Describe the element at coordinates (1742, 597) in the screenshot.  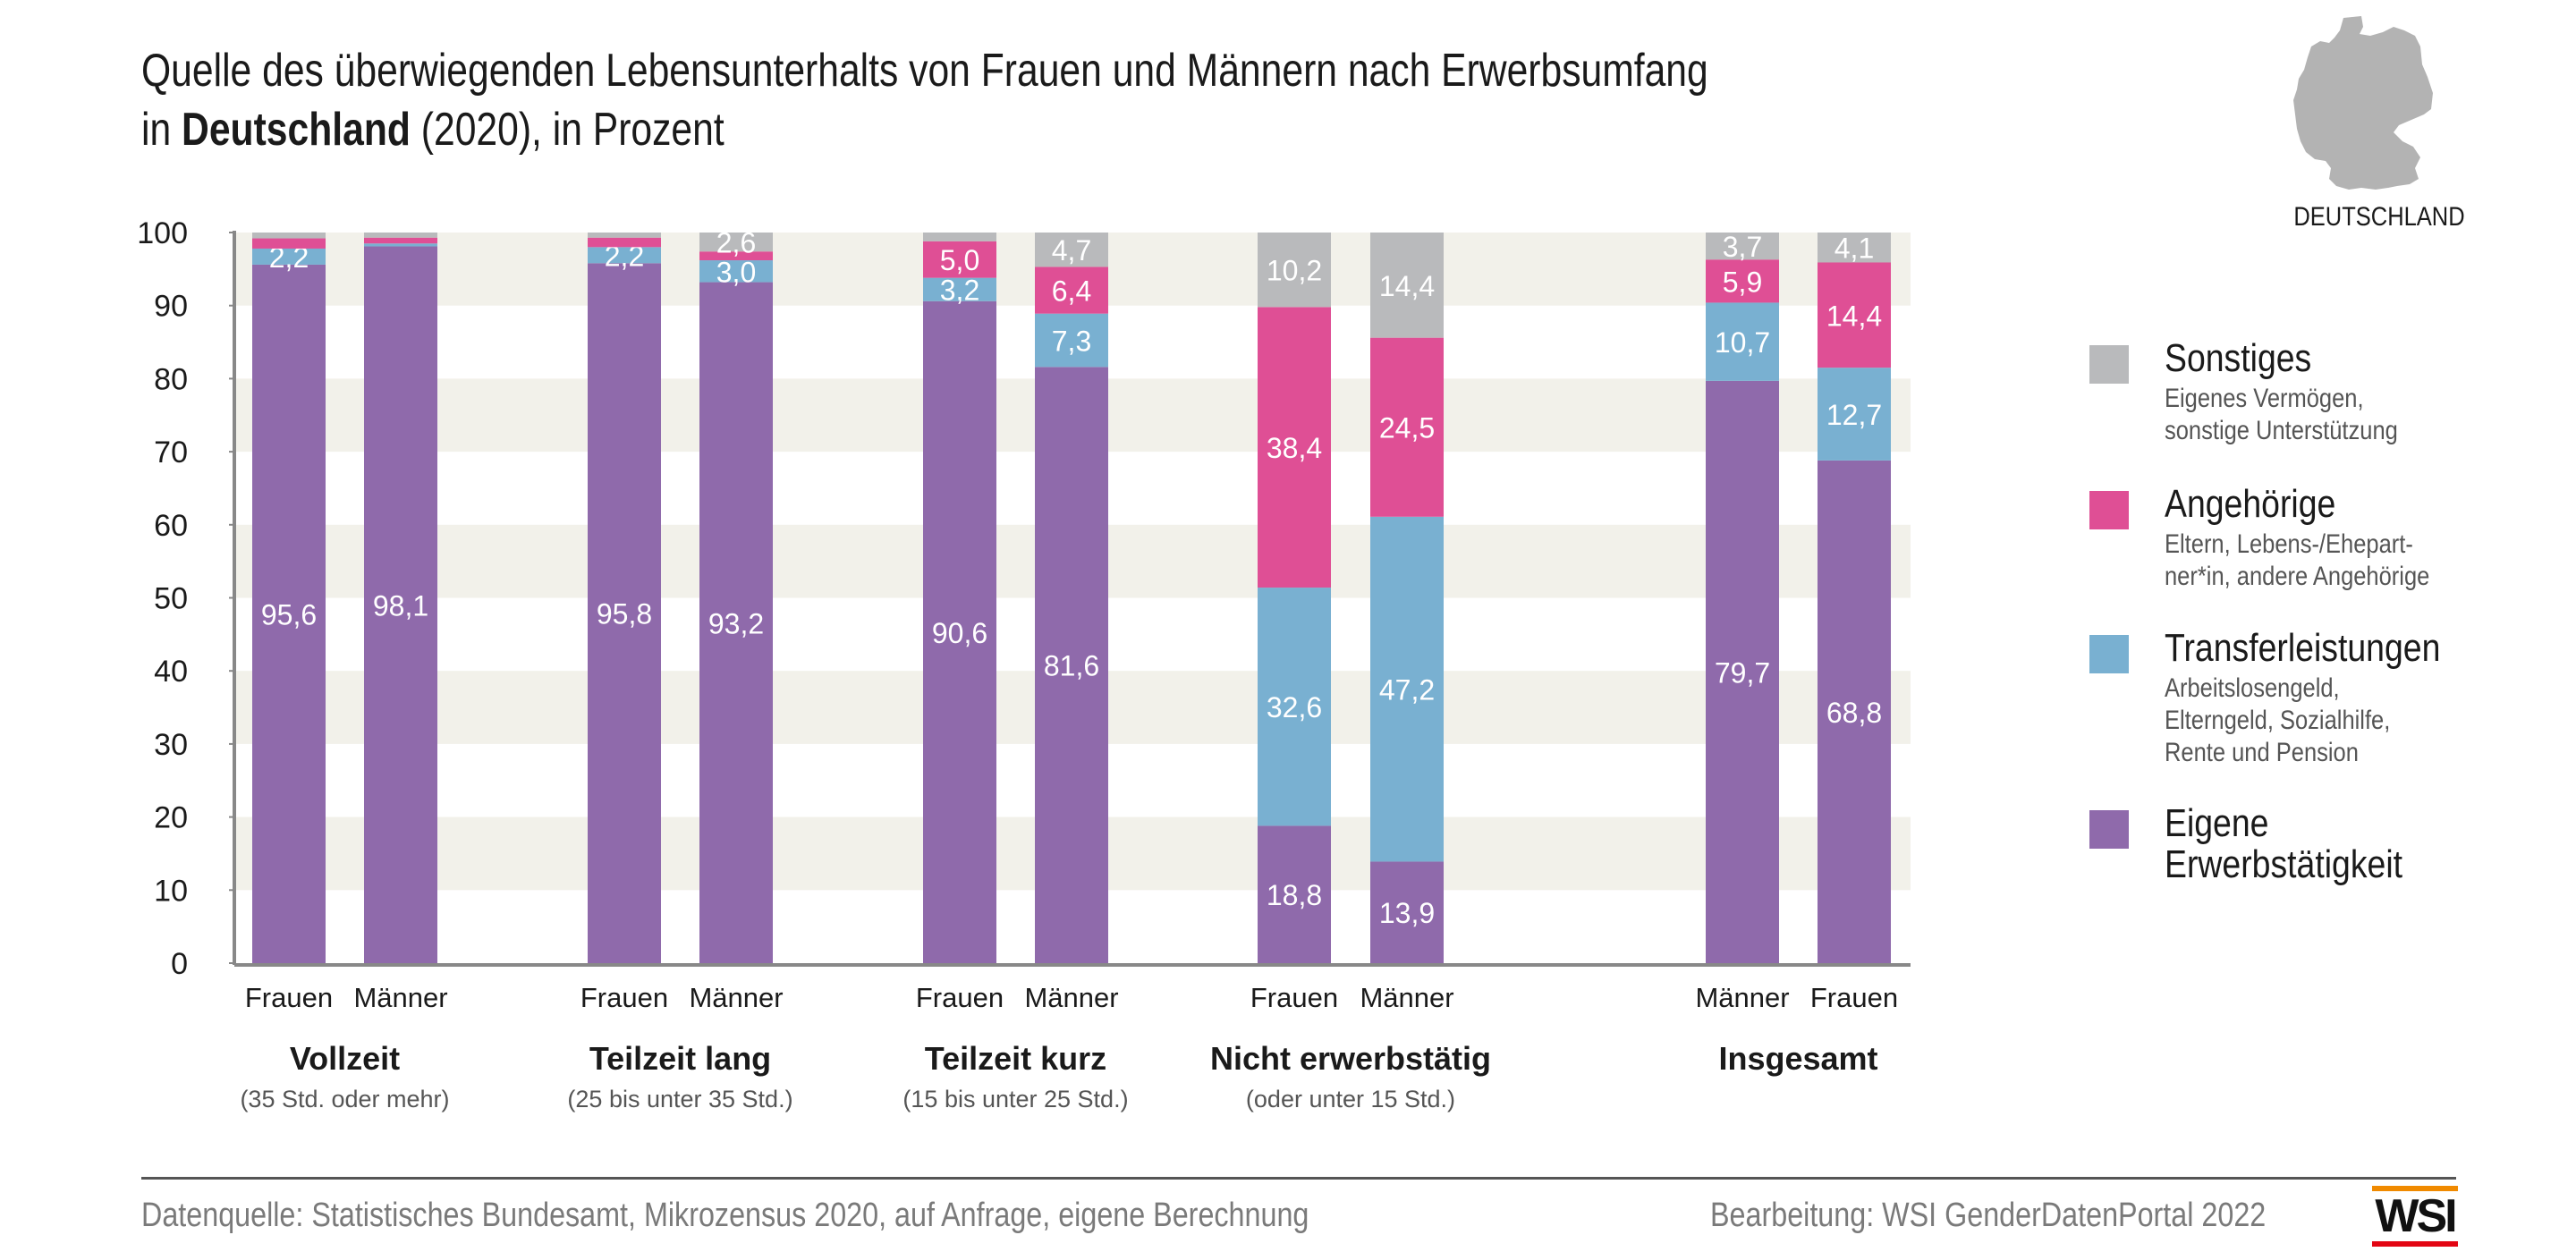
I see `bar-stack: 79,7 10,7 5,93,7` at that location.